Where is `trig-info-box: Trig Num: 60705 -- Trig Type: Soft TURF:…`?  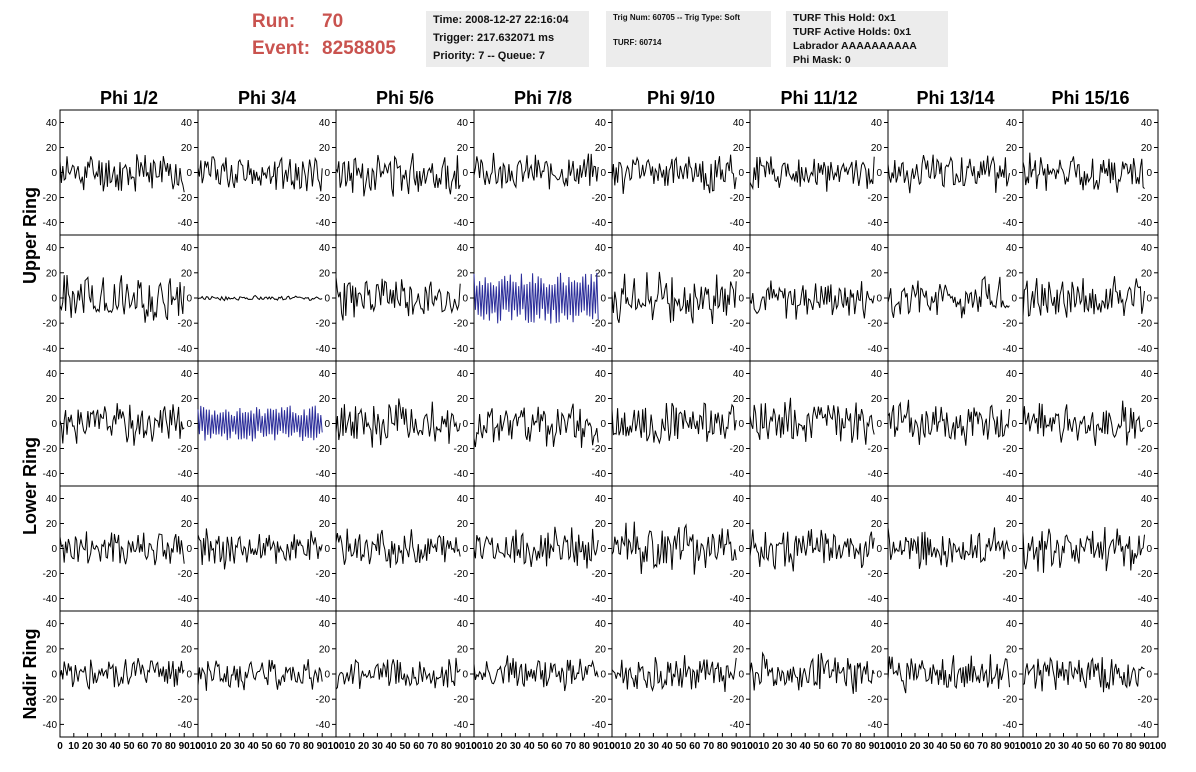 trig-info-box: Trig Num: 60705 -- Trig Type: Soft TURF:… is located at coordinates (688, 39).